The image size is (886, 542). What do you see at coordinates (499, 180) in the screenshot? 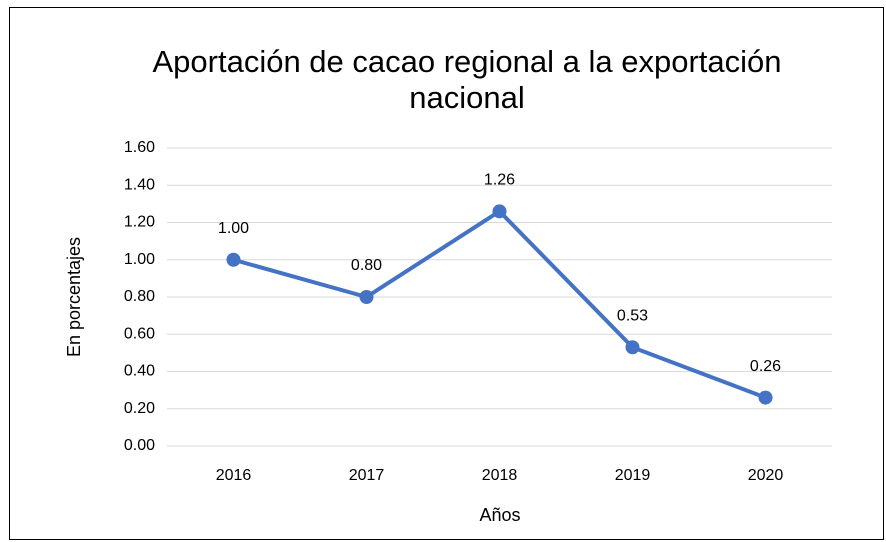
I see `data-label: 1.26` at bounding box center [499, 180].